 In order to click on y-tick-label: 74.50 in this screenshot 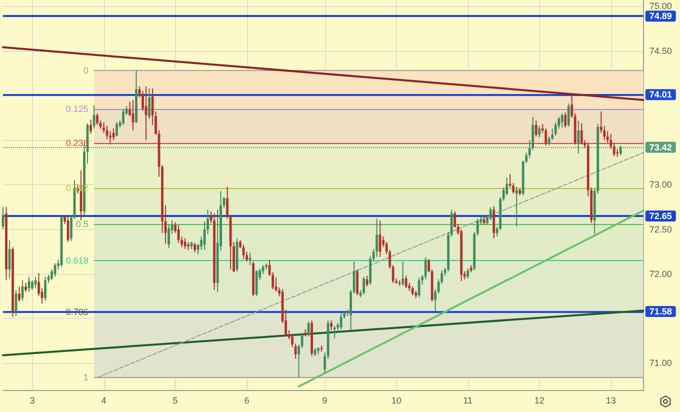, I will do `click(660, 51)`.